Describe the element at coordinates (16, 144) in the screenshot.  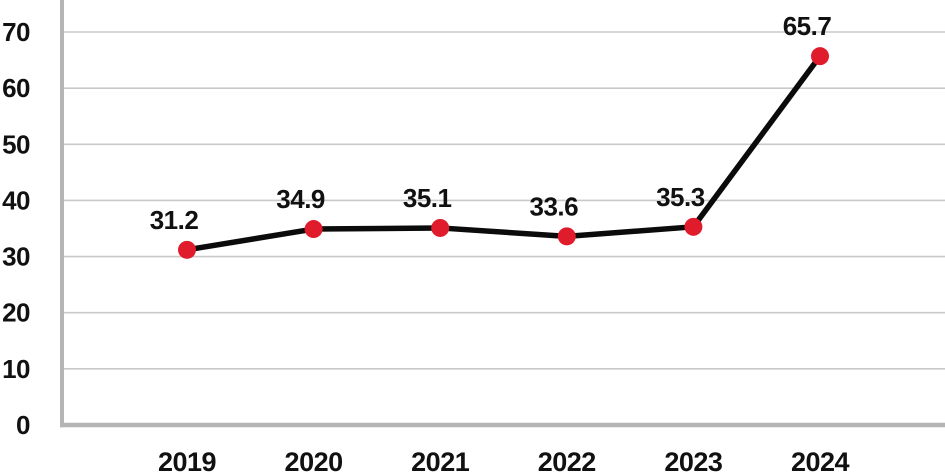
I see `y-axis-tick-label: 50` at that location.